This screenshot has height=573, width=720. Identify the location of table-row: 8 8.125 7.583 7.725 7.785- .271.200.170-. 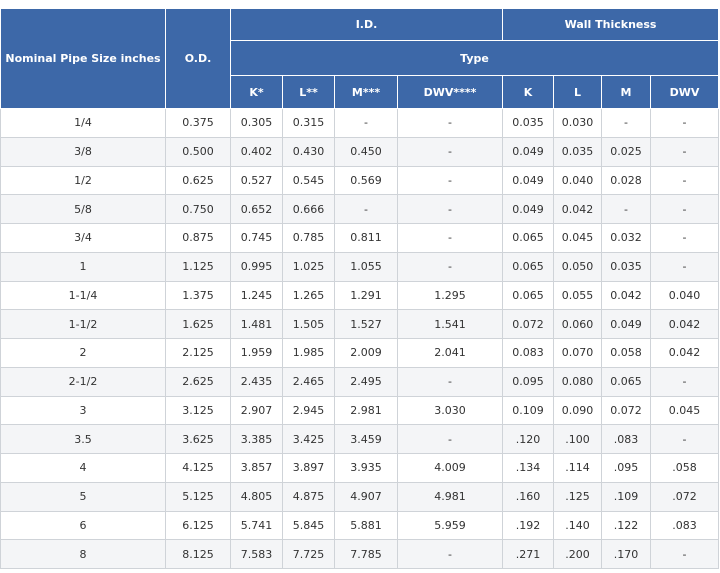
(360, 554).